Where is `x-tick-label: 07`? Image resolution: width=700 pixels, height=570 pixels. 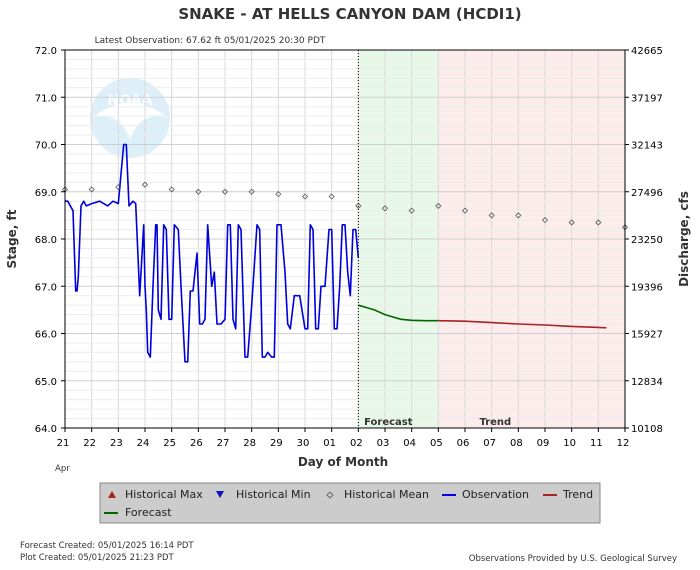
x-tick-label: 07 is located at coordinates (489, 443).